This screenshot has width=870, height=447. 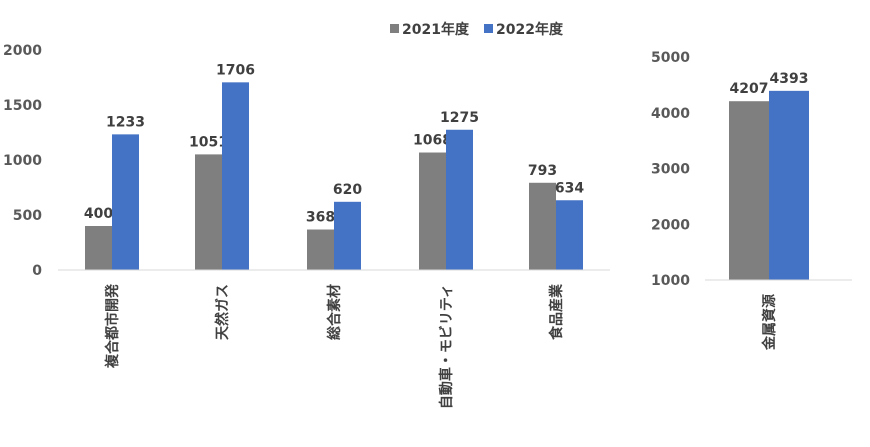 I want to click on y-tick-label: 0, so click(x=37, y=271).